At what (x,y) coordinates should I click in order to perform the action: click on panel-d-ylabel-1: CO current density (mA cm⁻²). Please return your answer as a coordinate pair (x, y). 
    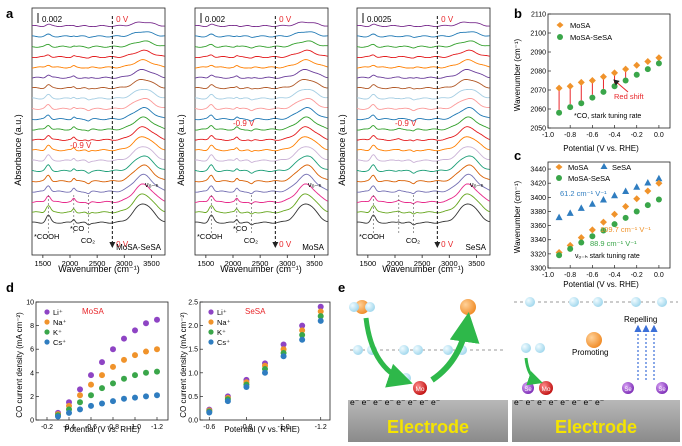
    Looking at the image, I should click on (19, 365).